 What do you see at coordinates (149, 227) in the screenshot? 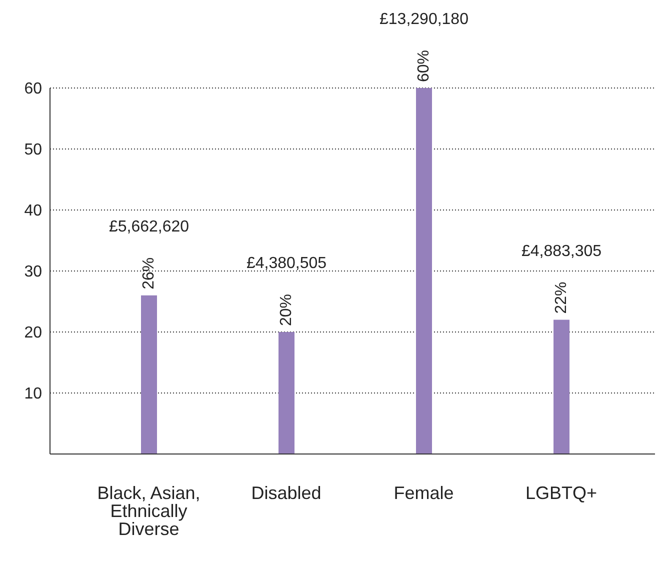
I see `annotation: £5,662,620` at bounding box center [149, 227].